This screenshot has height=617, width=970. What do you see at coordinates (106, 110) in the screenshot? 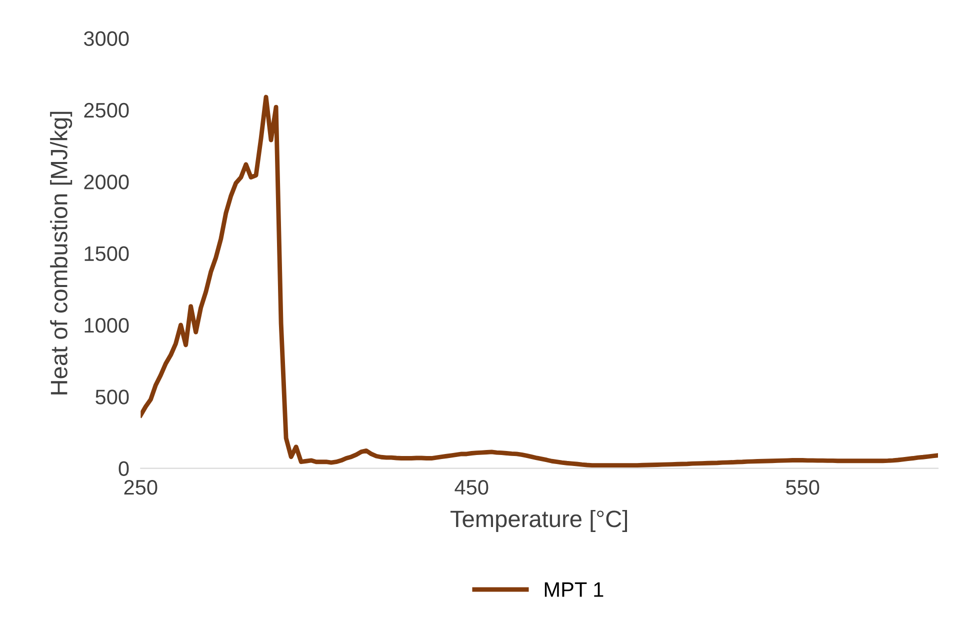
I see `y-tick-label: 2500` at bounding box center [106, 110].